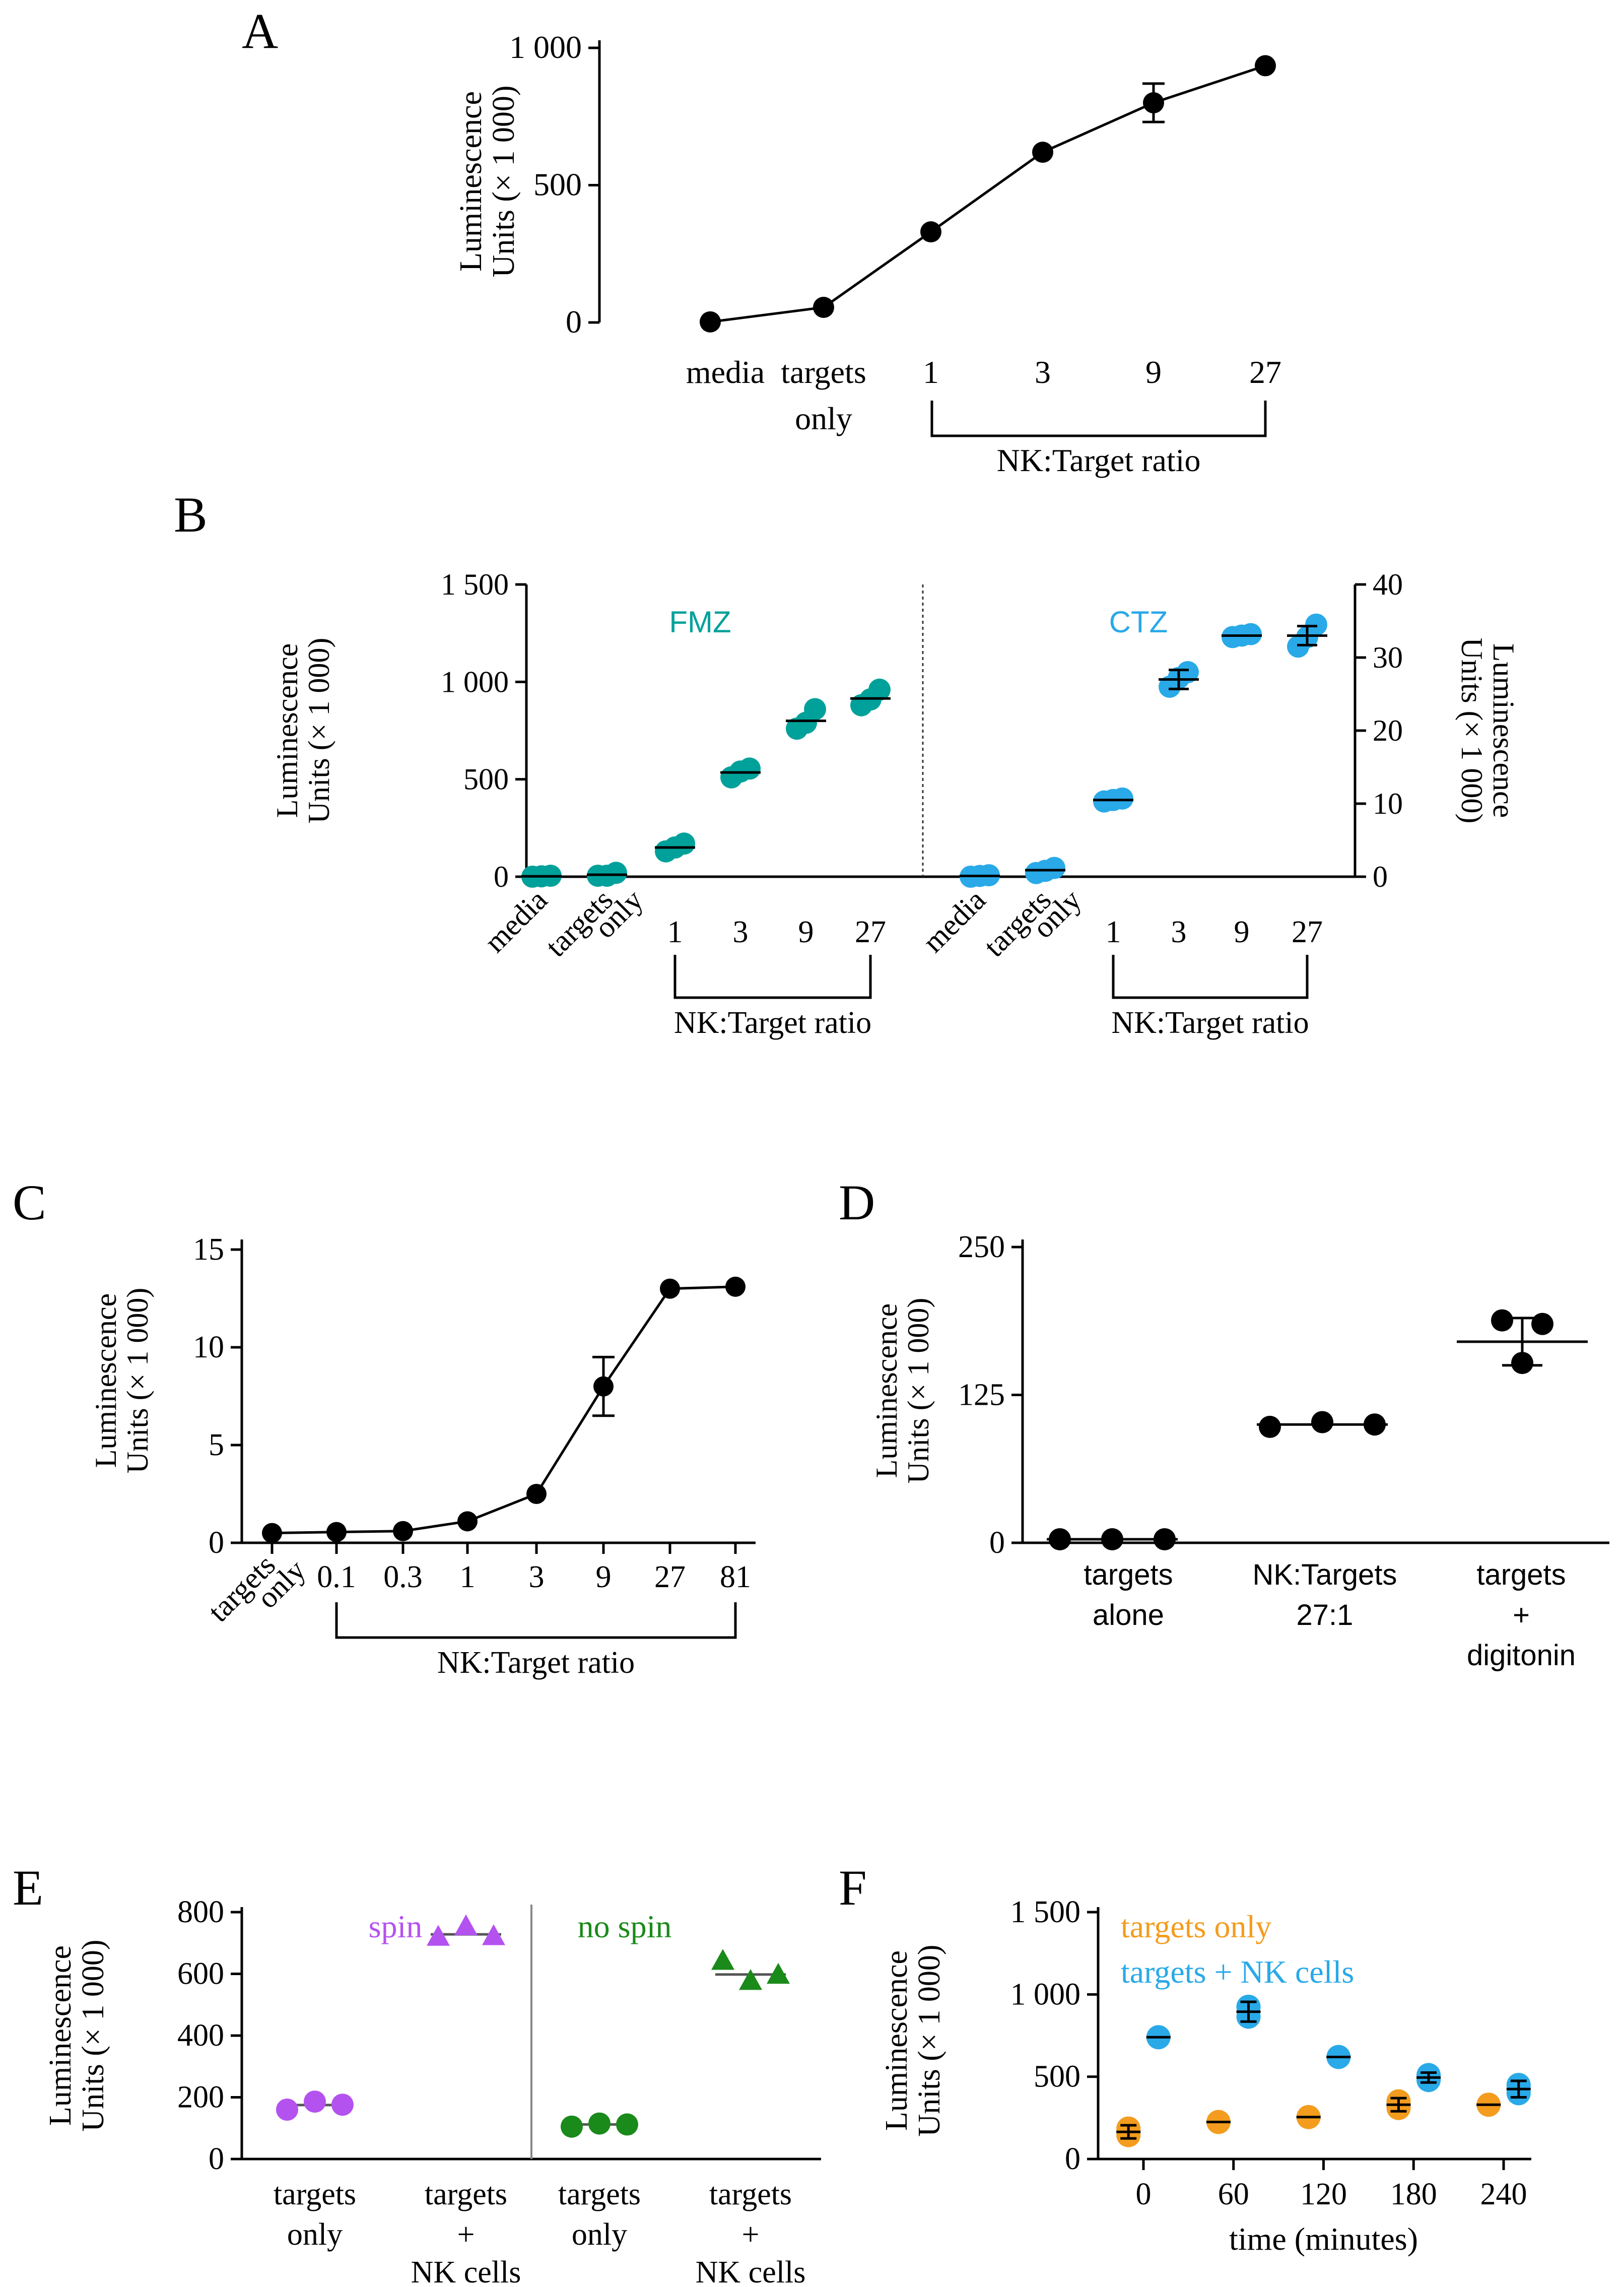 Image resolution: width=1624 pixels, height=2287 pixels. Describe the element at coordinates (751, 2234) in the screenshot. I see `panel-e-tick-label: +` at that location.